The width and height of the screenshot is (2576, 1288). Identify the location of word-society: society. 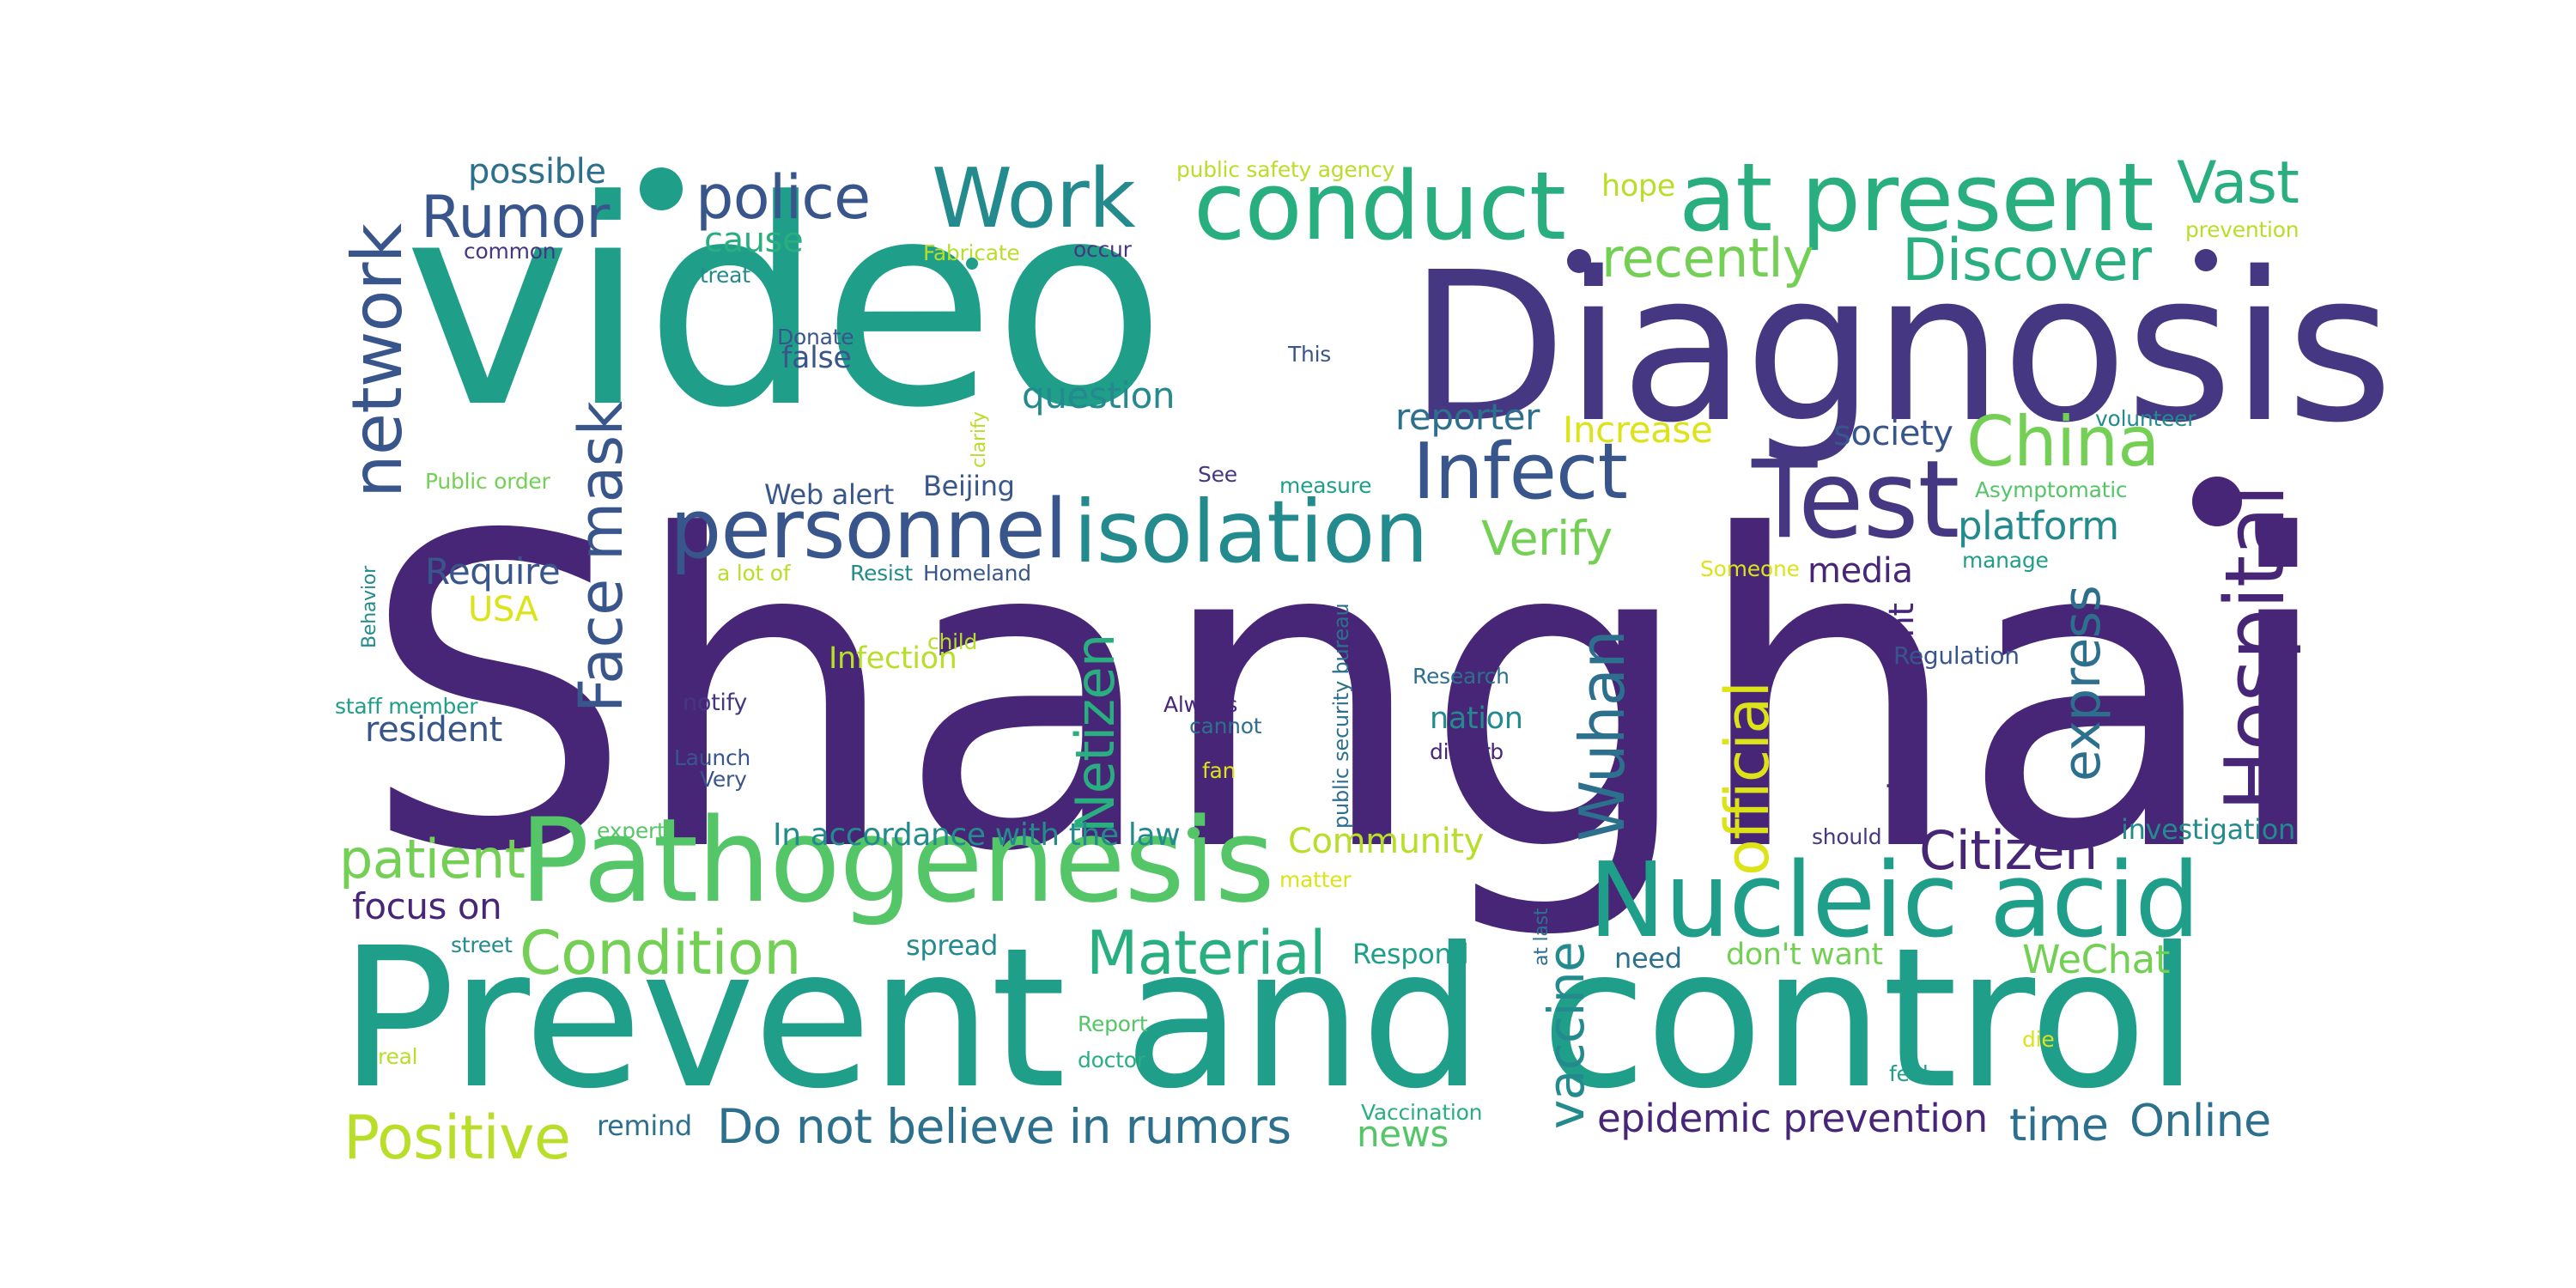
(1893, 433).